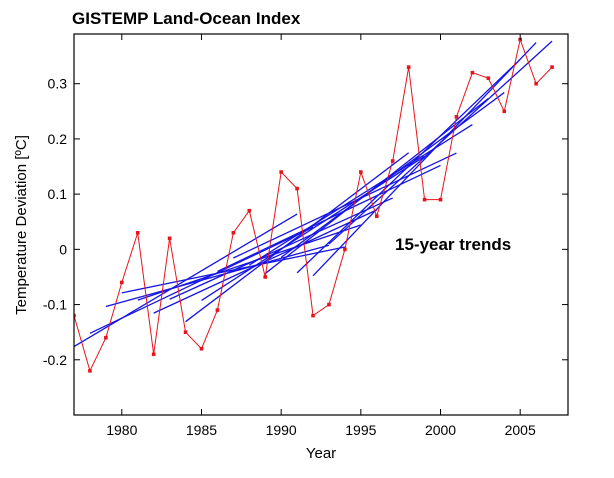 This screenshot has width=614, height=478. What do you see at coordinates (58, 84) in the screenshot?
I see `y-tick-label: 0.3` at bounding box center [58, 84].